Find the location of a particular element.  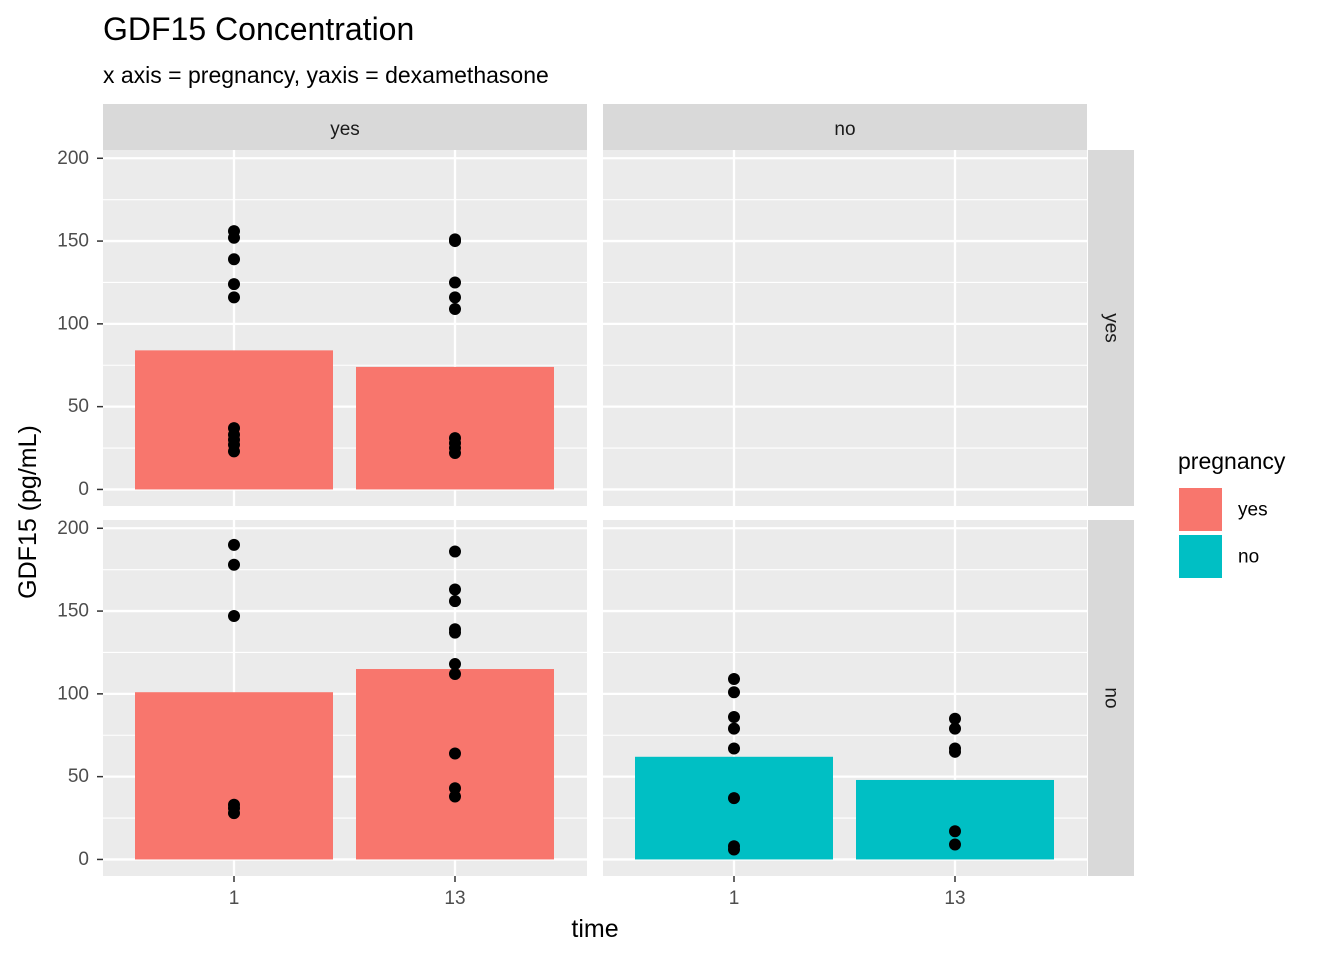

column-strip-yes is located at coordinates (345, 127).